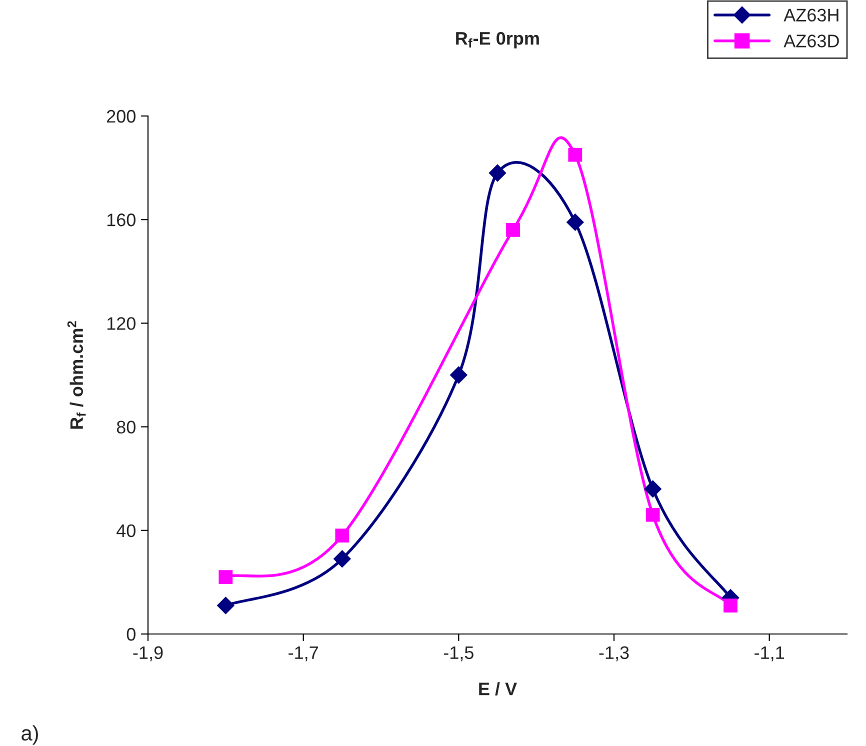  I want to click on legend-label: AZ63H, so click(811, 15).